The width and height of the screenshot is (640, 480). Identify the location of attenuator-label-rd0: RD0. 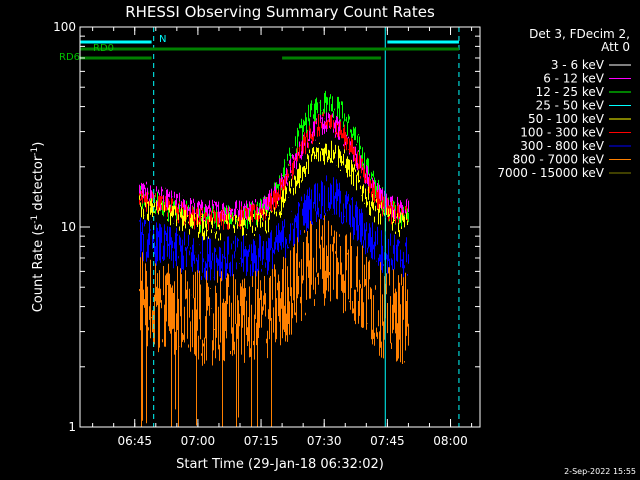
(103, 48).